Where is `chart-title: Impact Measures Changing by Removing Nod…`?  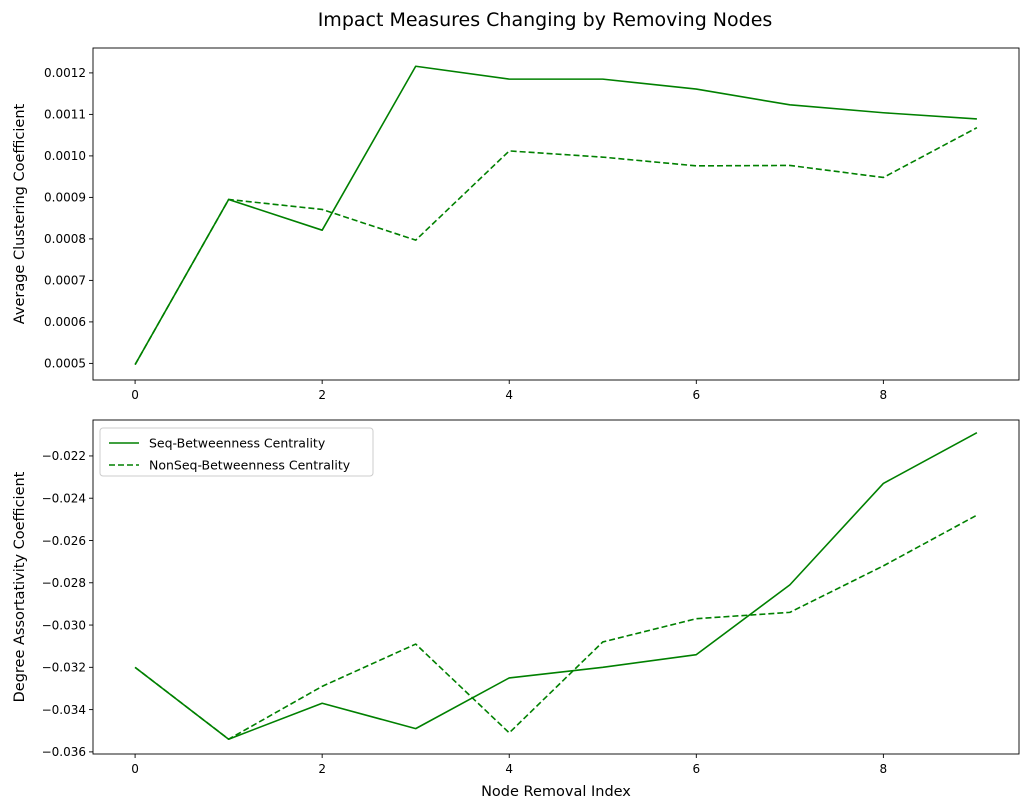 chart-title: Impact Measures Changing by Removing Nod… is located at coordinates (545, 20).